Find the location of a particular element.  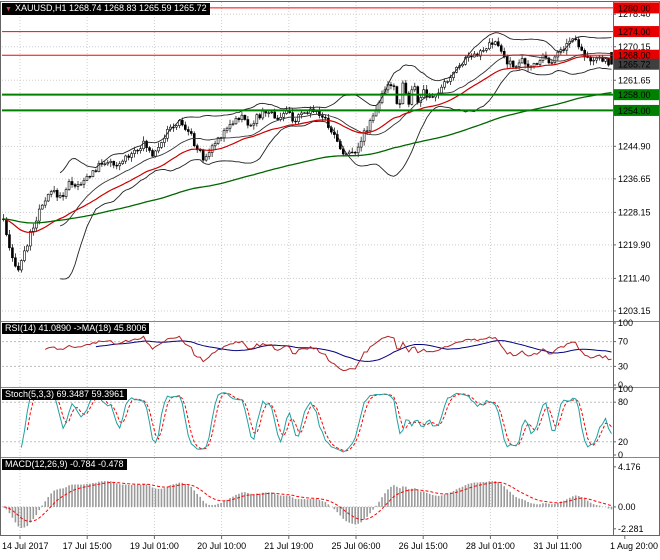

indicator-scale-label: 0.00 is located at coordinates (627, 507).